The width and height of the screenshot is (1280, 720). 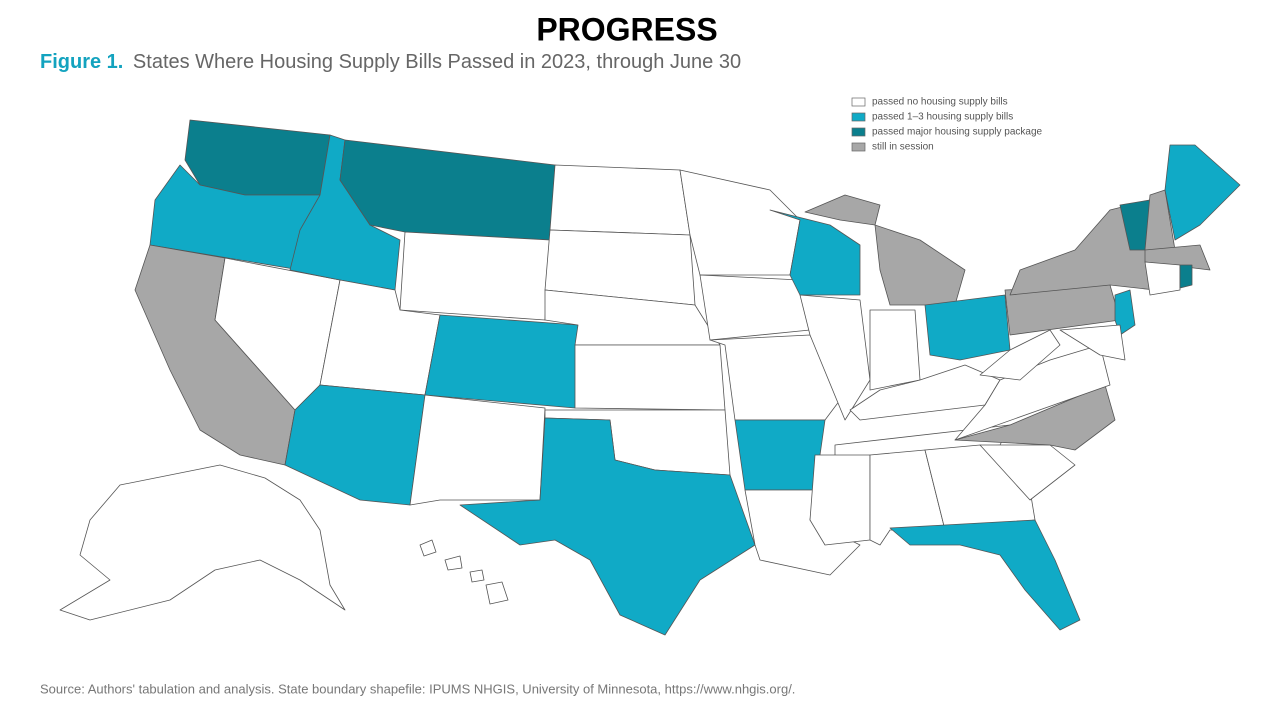 I want to click on page-title: PROGRESS, so click(x=626, y=29).